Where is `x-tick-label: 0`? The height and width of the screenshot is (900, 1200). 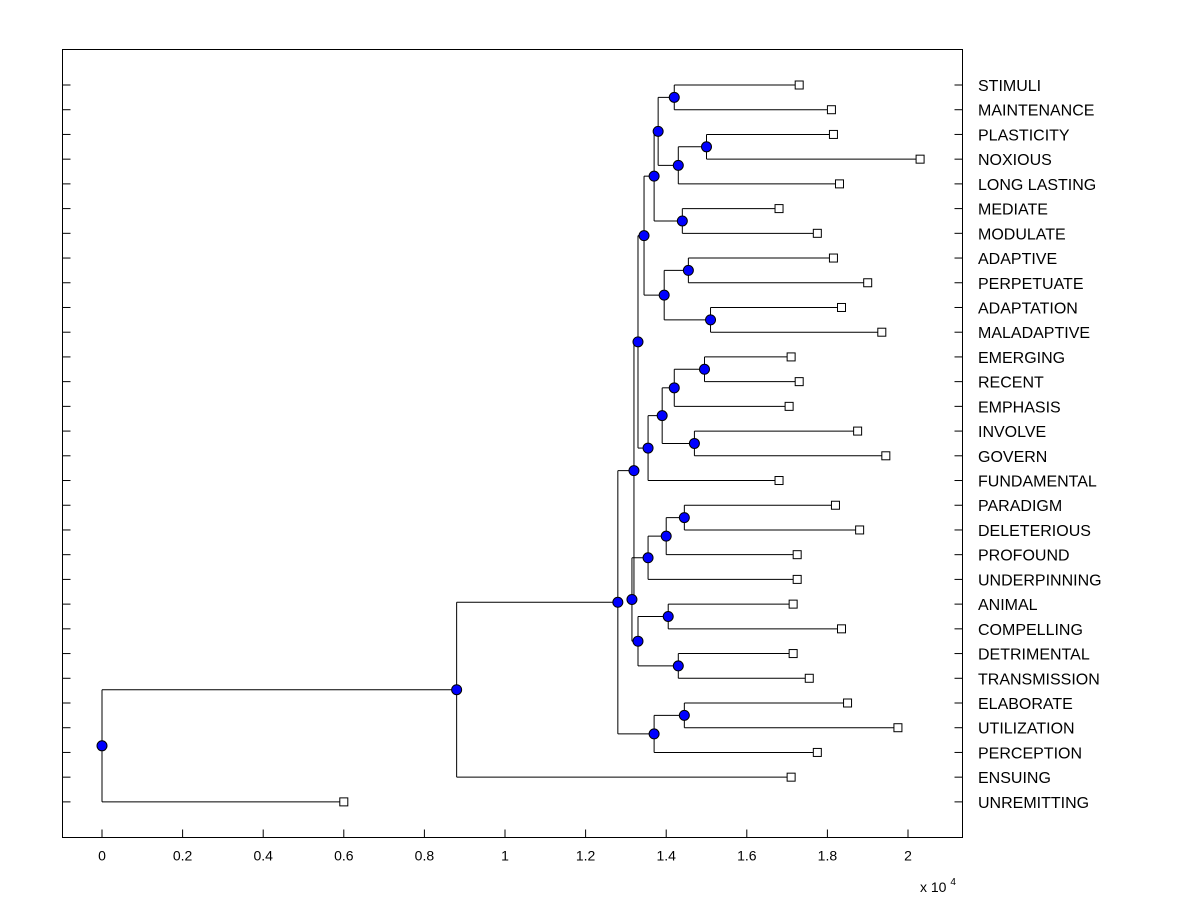
x-tick-label: 0 is located at coordinates (102, 856).